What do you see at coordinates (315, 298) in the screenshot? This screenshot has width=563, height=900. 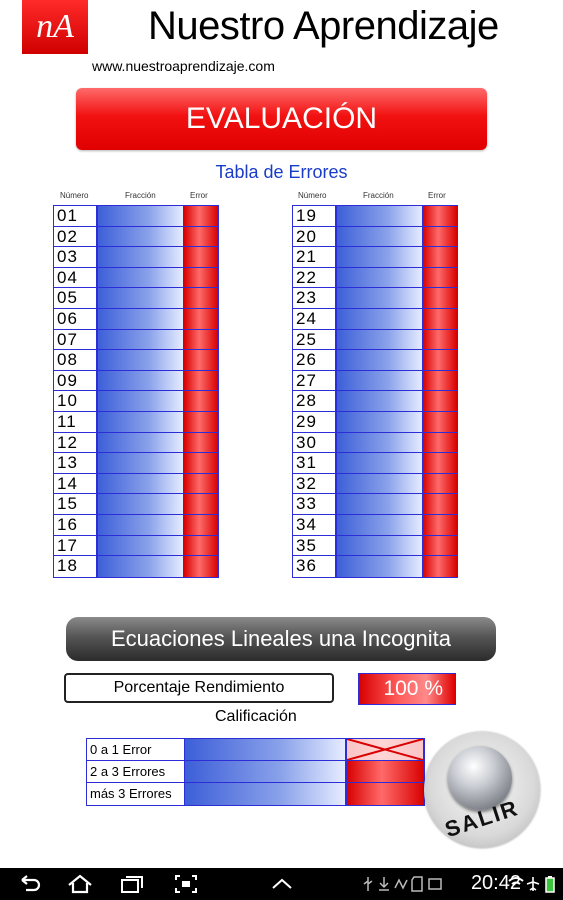 I see `question-number: 23` at bounding box center [315, 298].